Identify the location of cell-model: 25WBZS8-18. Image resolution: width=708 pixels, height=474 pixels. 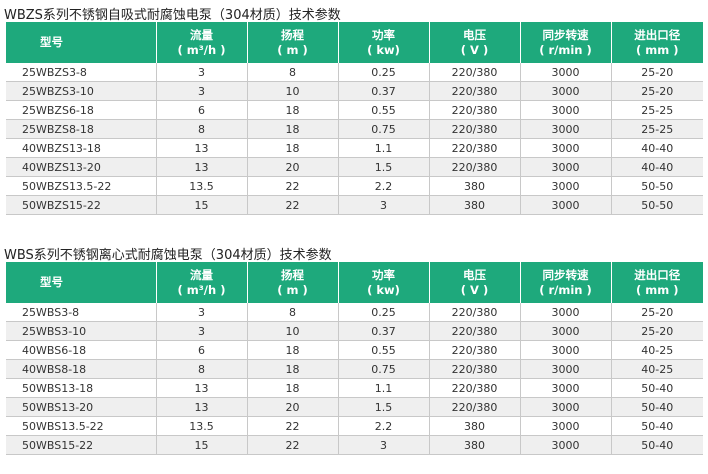
(81, 129).